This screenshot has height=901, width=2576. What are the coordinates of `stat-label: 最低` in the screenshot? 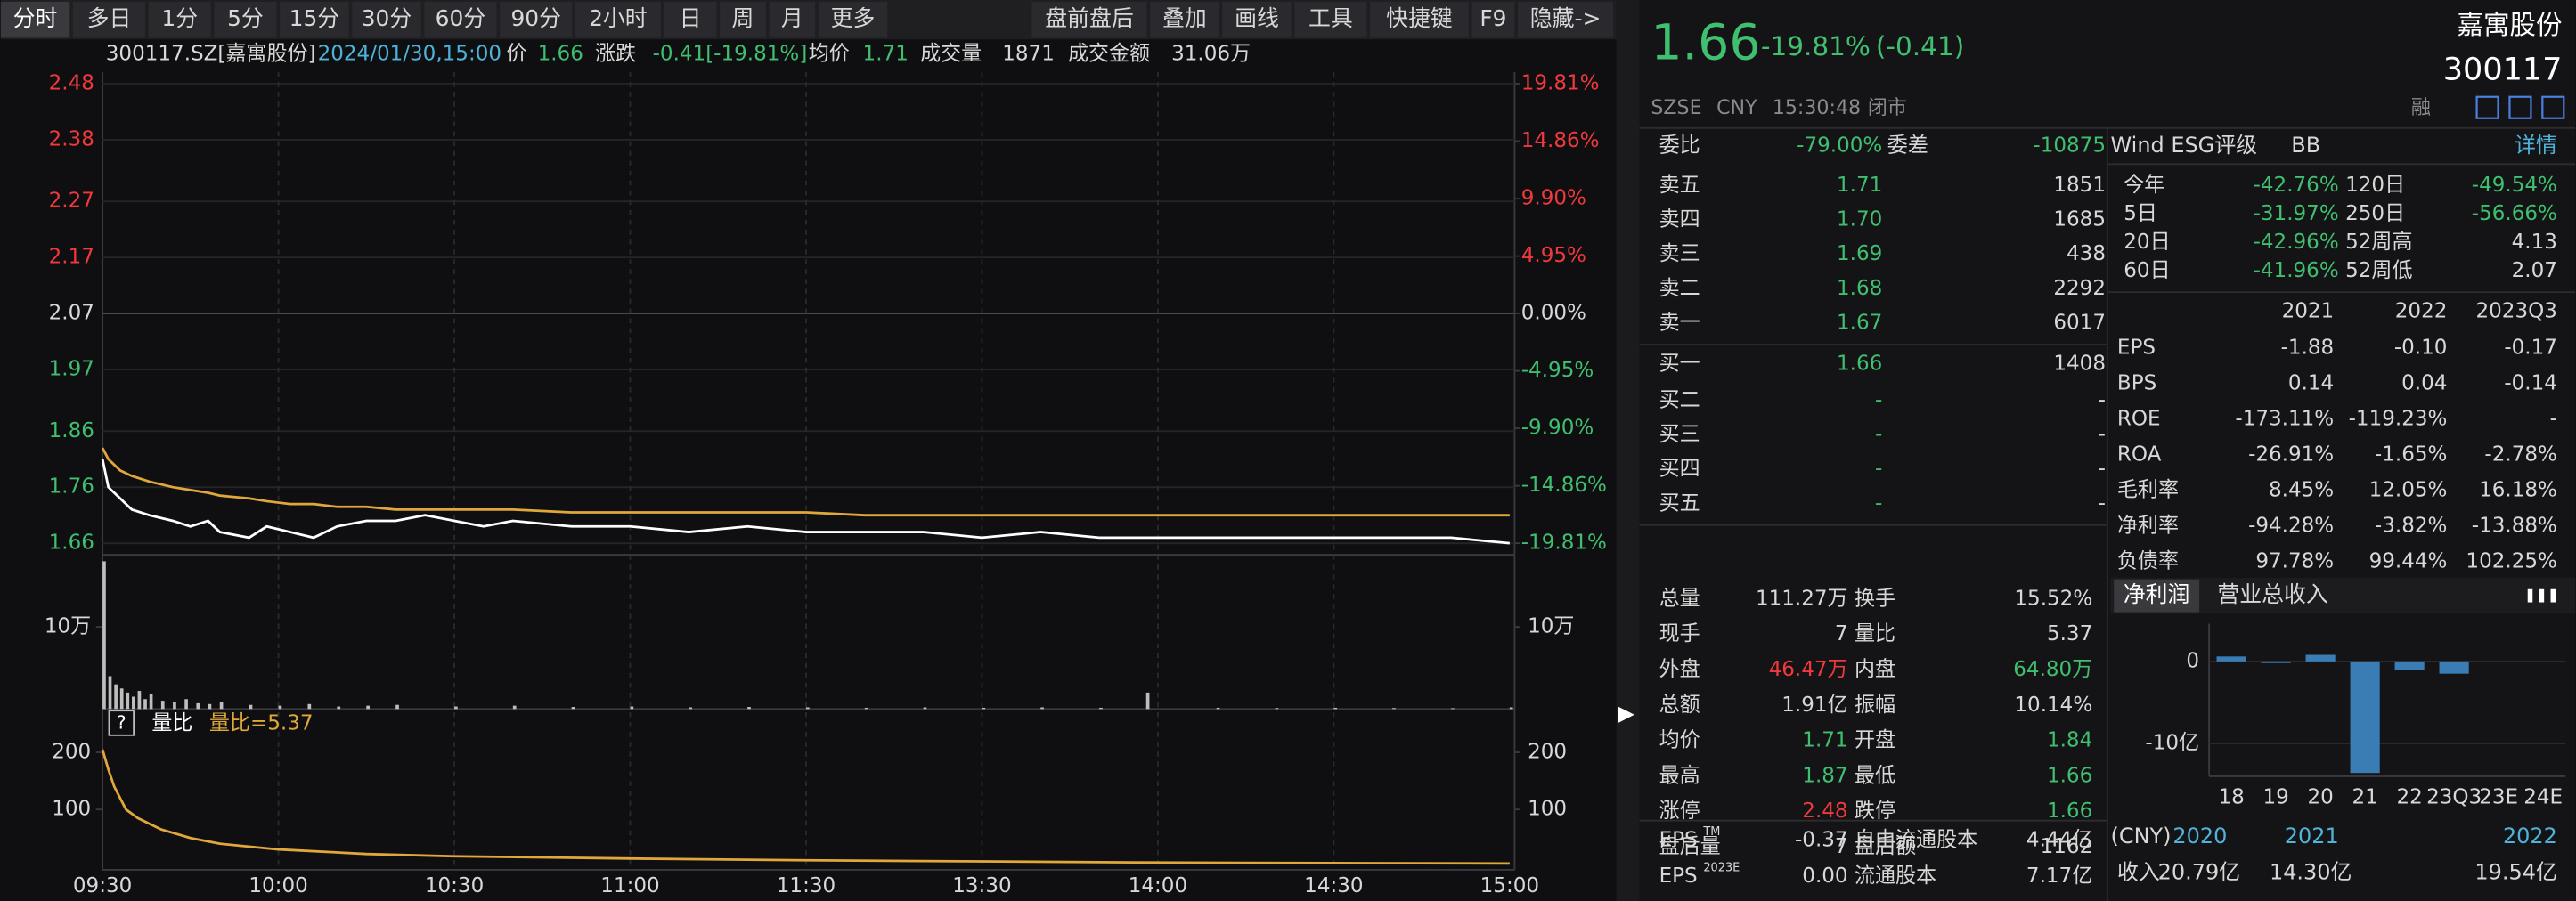 It's located at (1875, 775).